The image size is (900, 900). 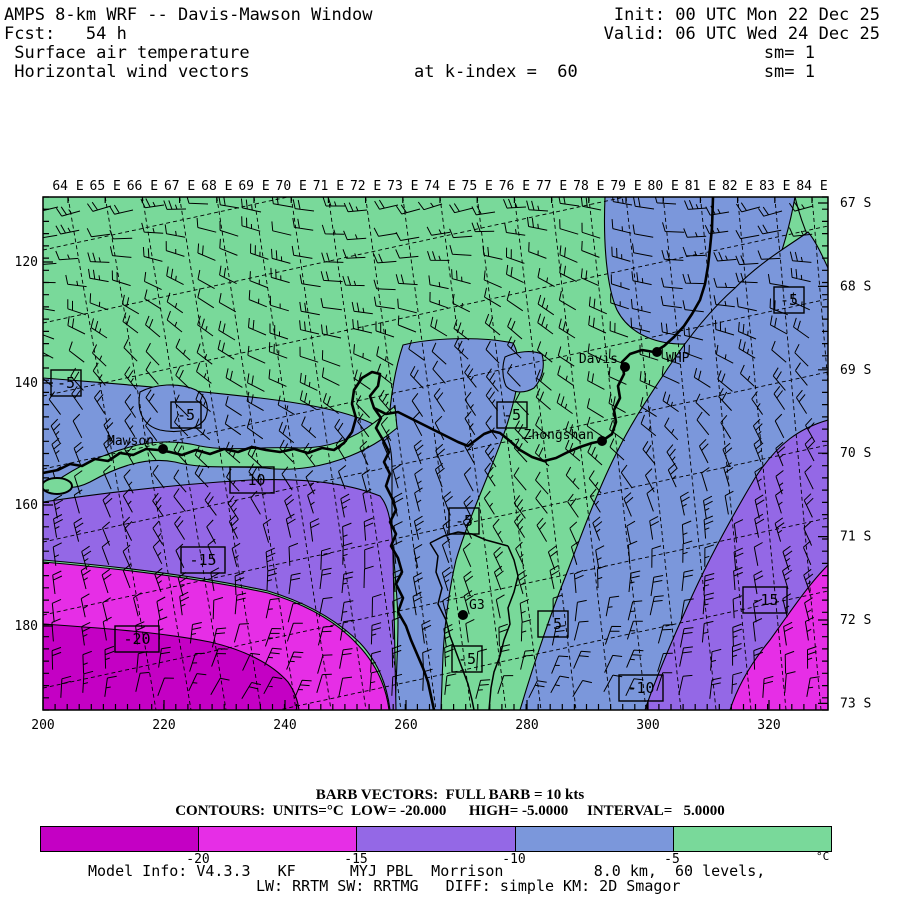 I want to click on top-axis-label: 73 E, so click(x=402, y=186).